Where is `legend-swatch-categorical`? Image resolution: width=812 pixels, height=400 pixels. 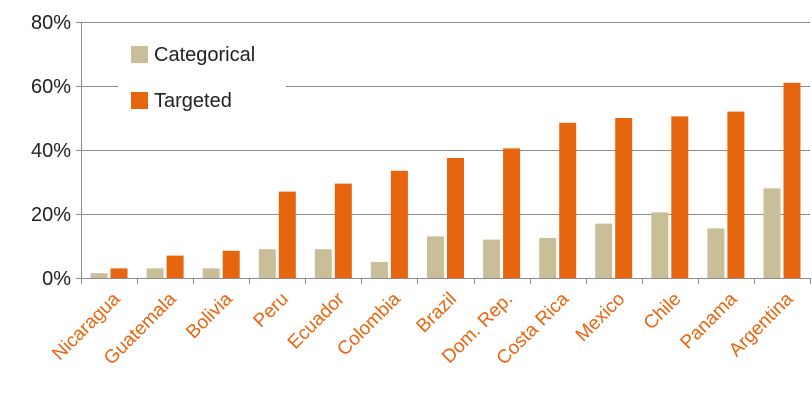 legend-swatch-categorical is located at coordinates (139, 54).